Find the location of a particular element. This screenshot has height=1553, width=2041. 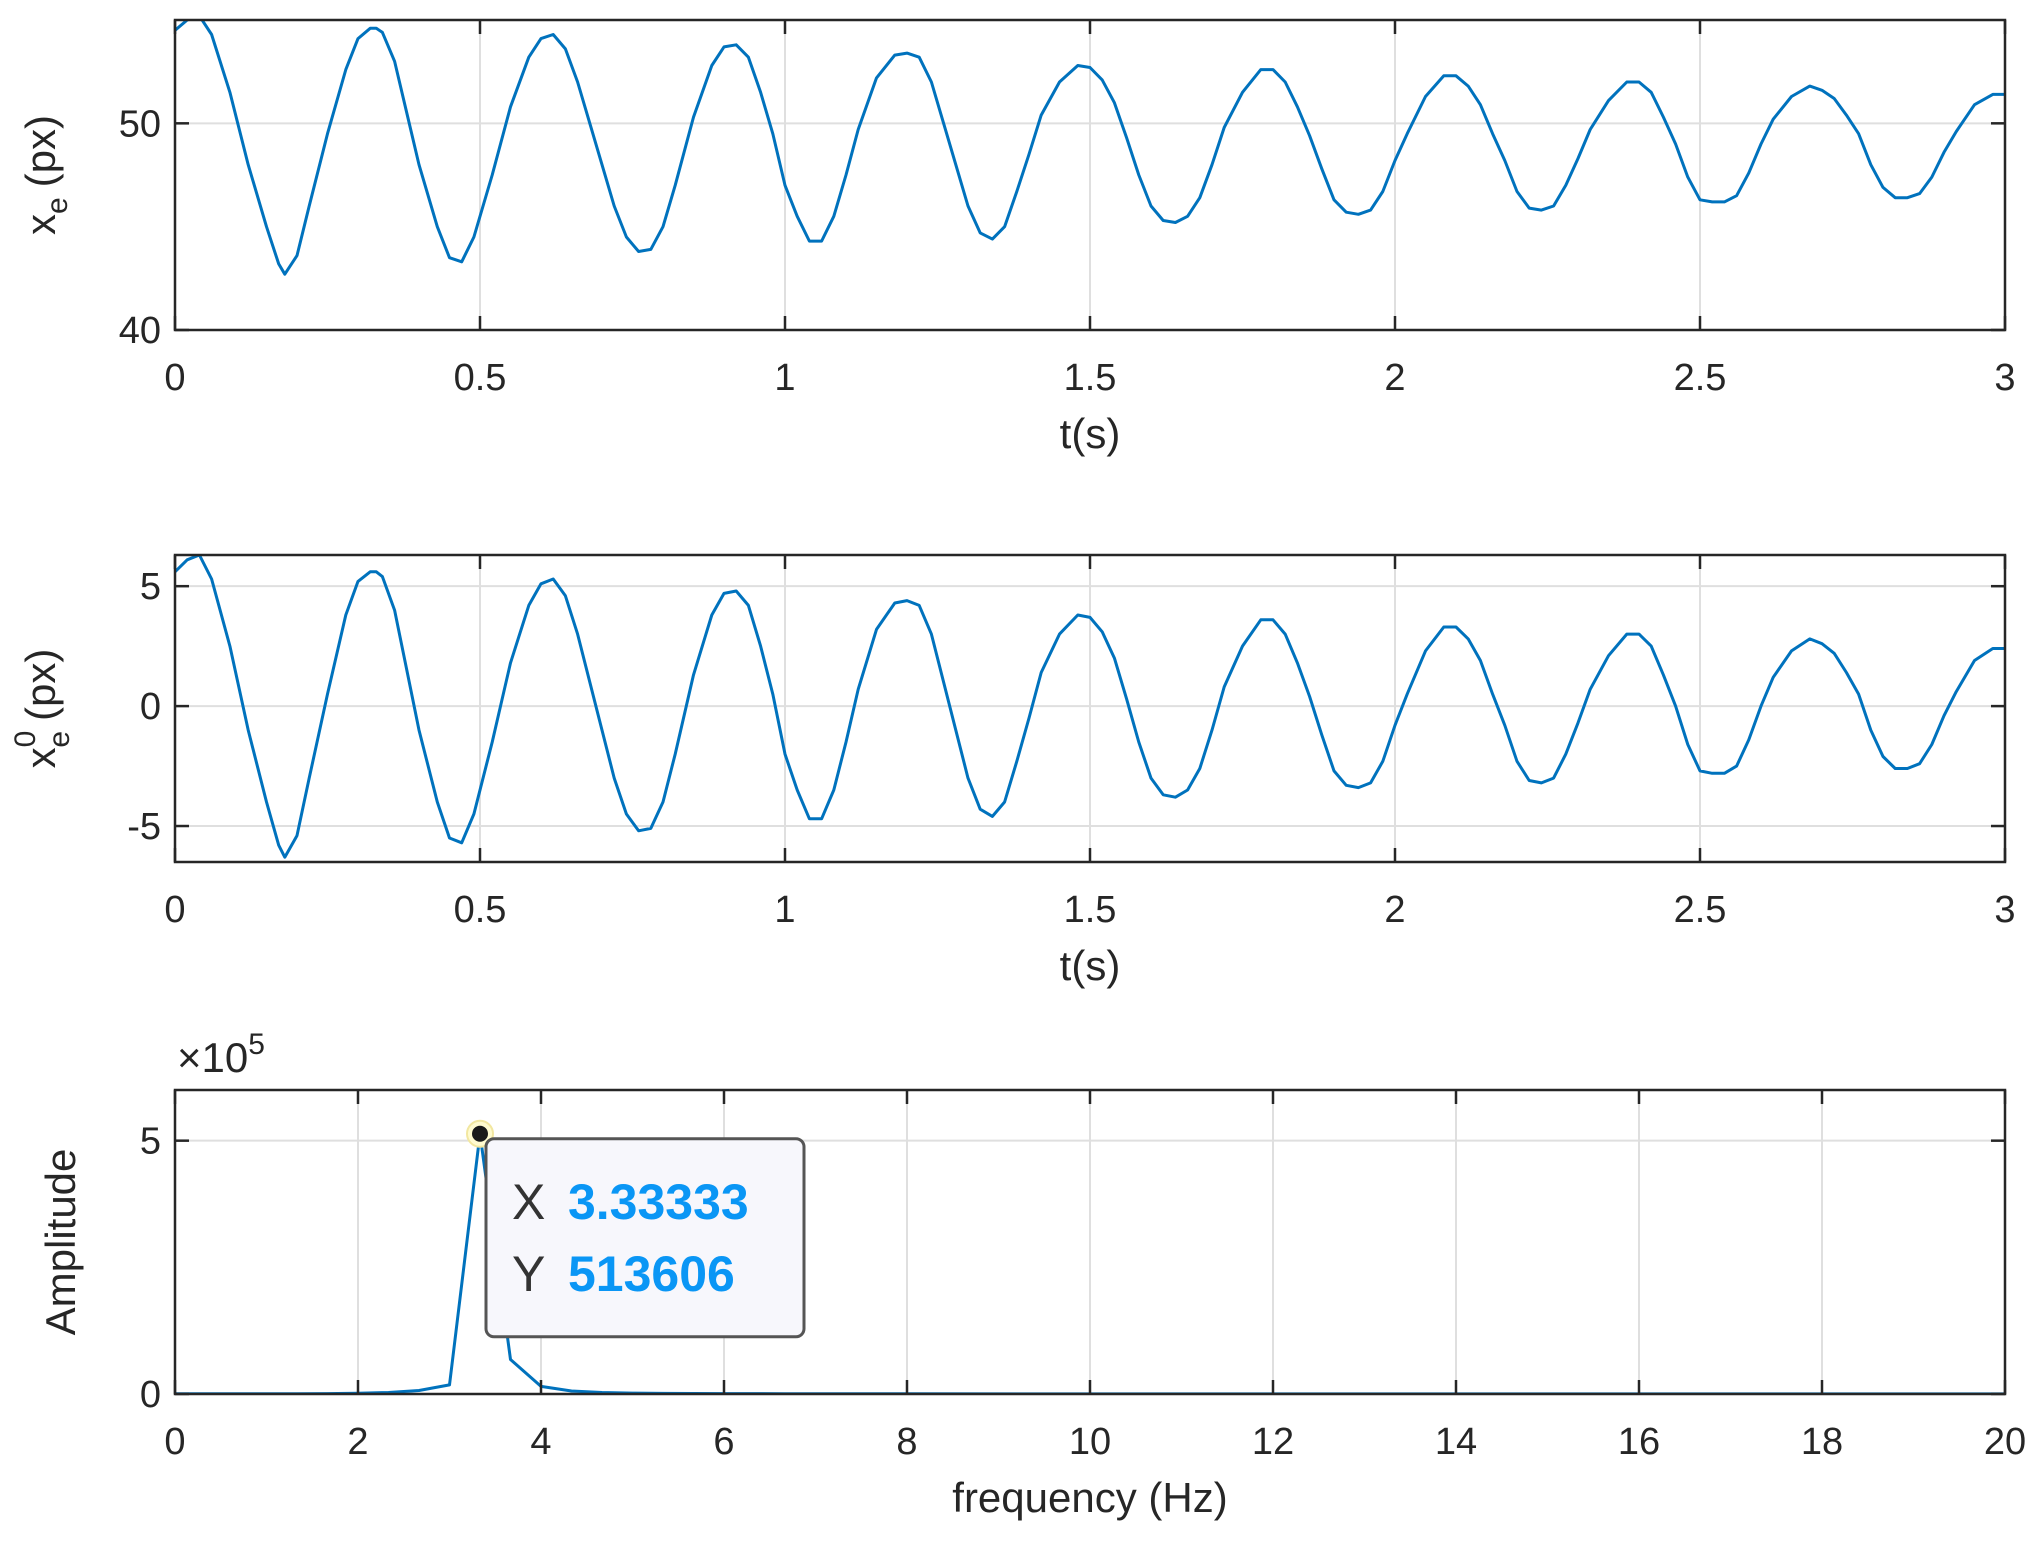

datatip-y-label: Y is located at coordinates (528, 1274).